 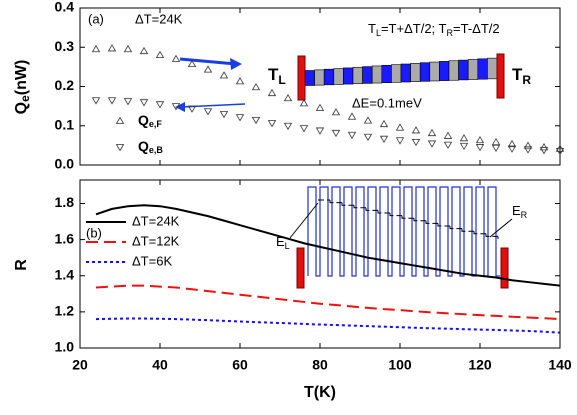 I want to click on legend-label: Qe,B, so click(x=150, y=147).